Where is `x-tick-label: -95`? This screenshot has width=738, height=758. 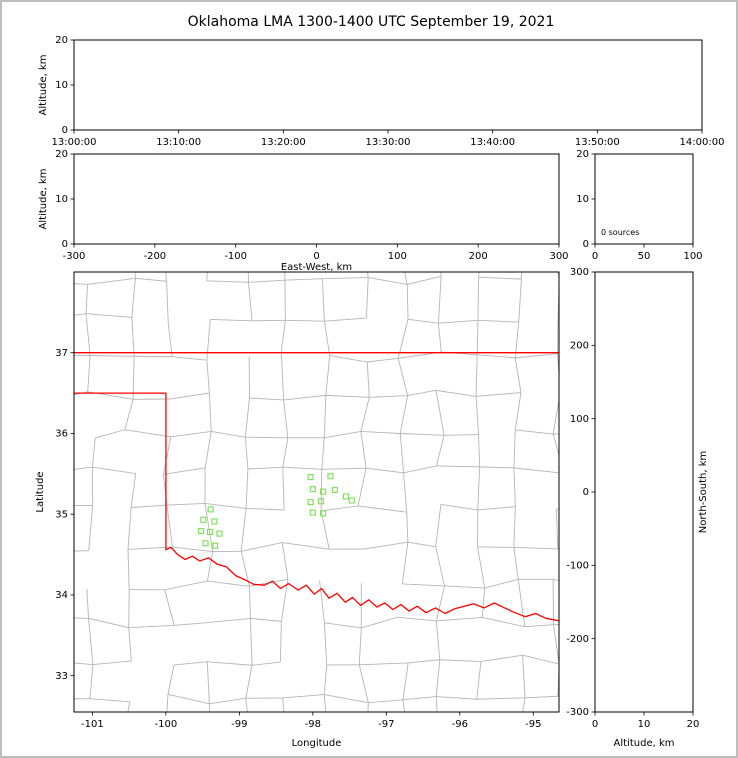 x-tick-label: -95 is located at coordinates (533, 724).